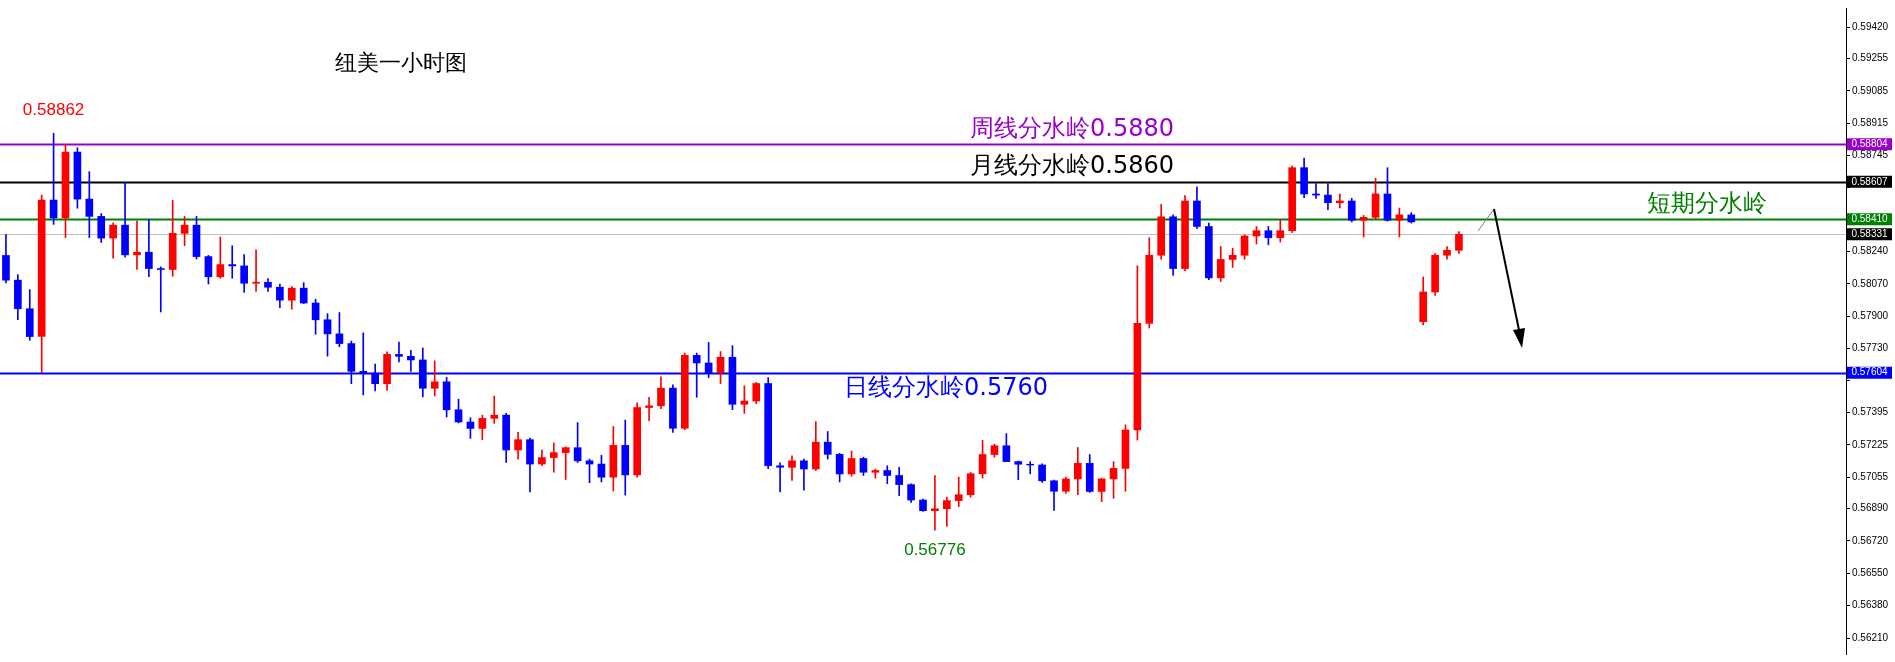  Describe the element at coordinates (935, 550) in the screenshot. I see `annotation: 0.56776` at that location.